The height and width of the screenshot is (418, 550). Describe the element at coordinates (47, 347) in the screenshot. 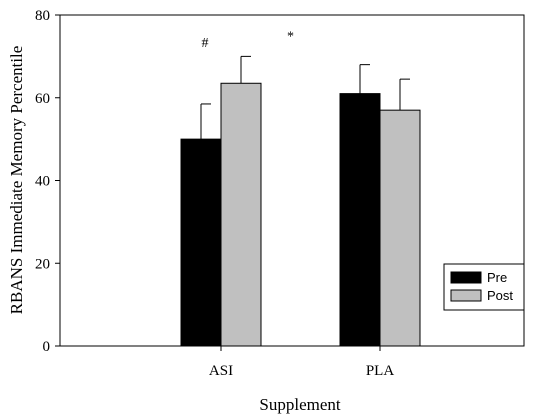

I see `y-tick-label: 0` at that location.